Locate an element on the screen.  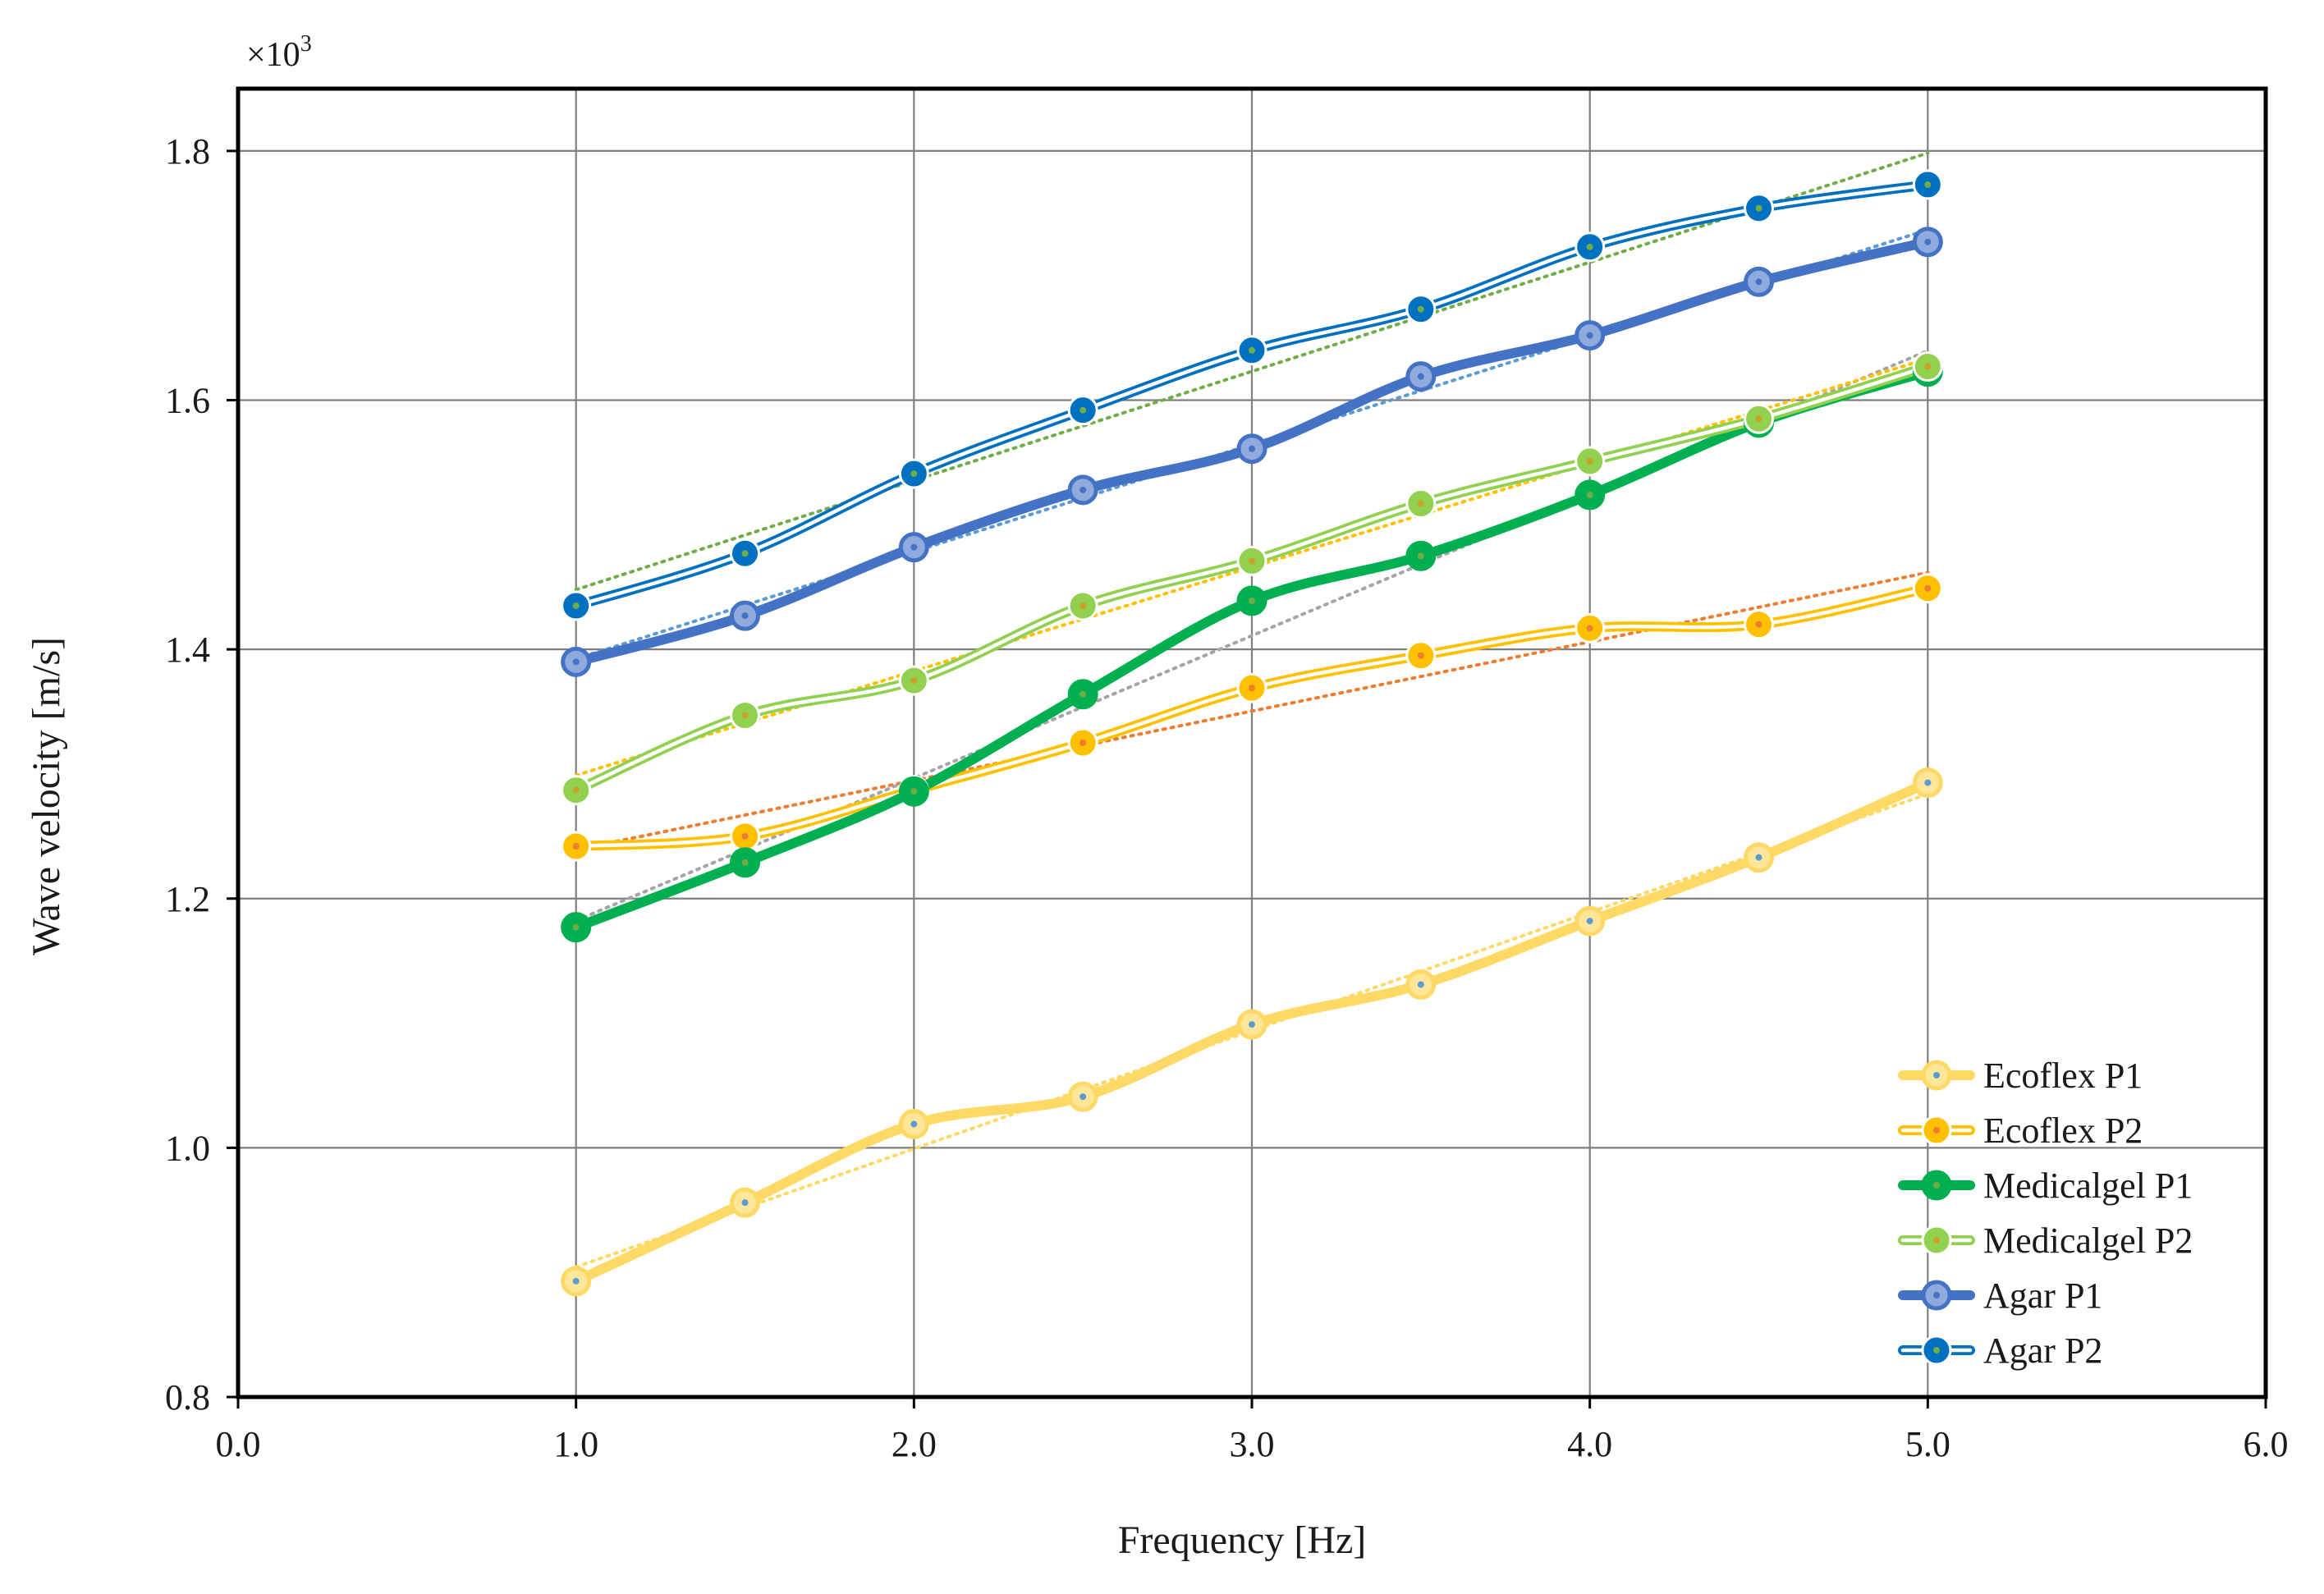
x-tick-label: 6.0 is located at coordinates (2266, 1444).